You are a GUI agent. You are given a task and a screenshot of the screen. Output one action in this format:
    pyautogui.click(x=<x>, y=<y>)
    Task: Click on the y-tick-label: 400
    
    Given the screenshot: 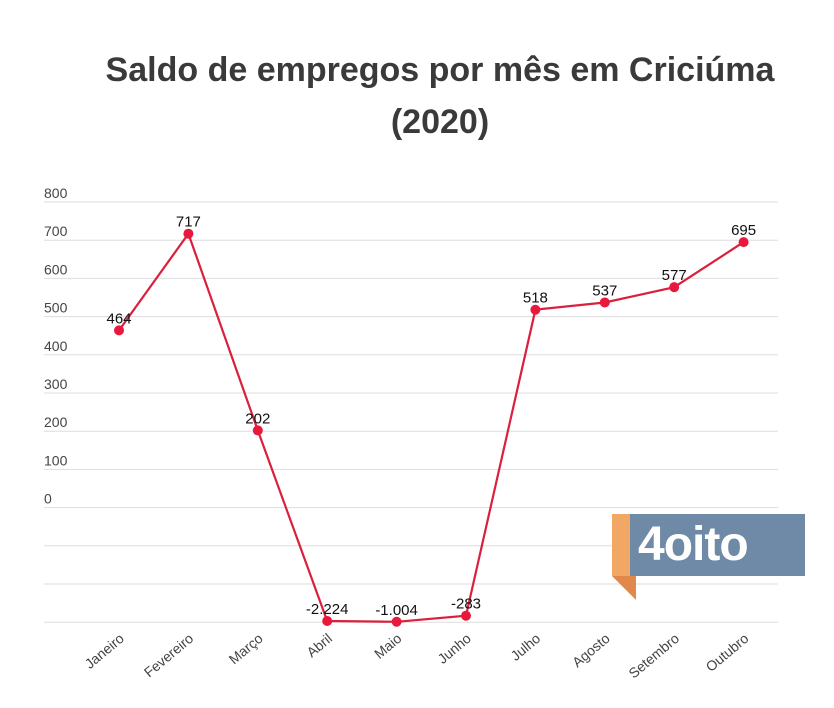 What is the action you would take?
    pyautogui.click(x=56, y=346)
    